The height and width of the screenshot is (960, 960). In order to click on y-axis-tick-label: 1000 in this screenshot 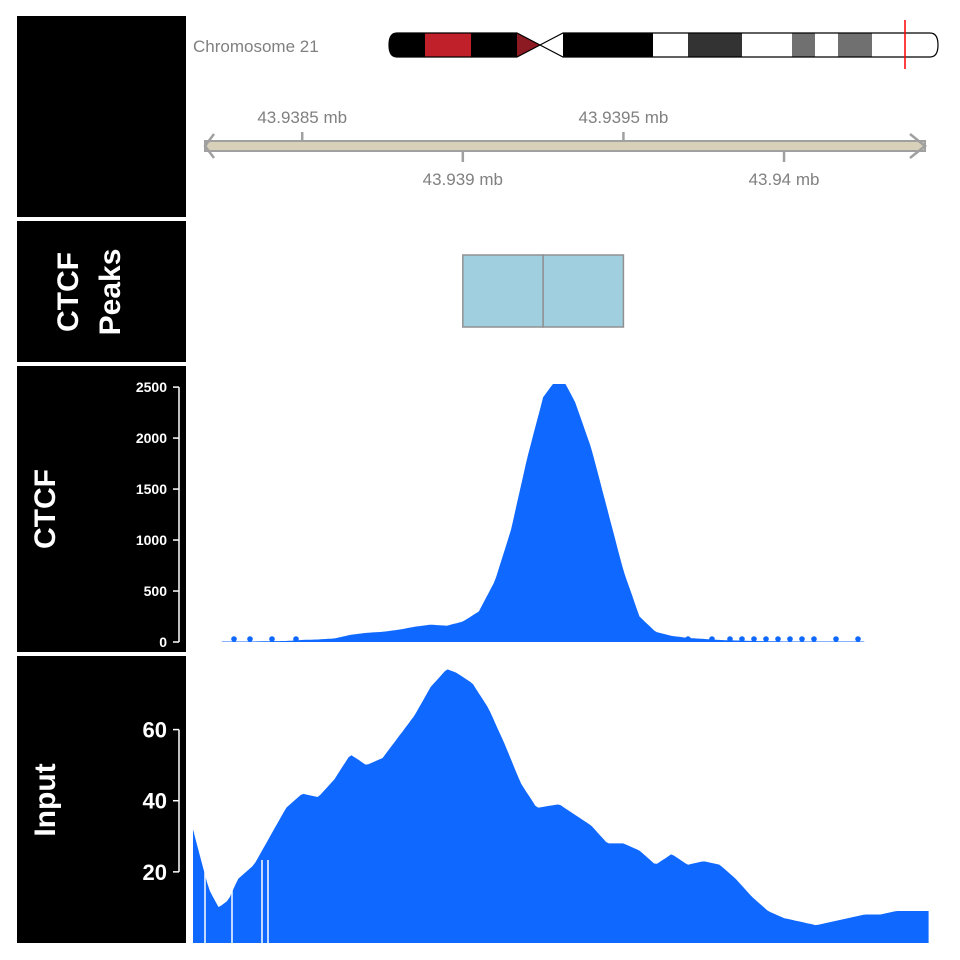, I will do `click(151, 540)`.